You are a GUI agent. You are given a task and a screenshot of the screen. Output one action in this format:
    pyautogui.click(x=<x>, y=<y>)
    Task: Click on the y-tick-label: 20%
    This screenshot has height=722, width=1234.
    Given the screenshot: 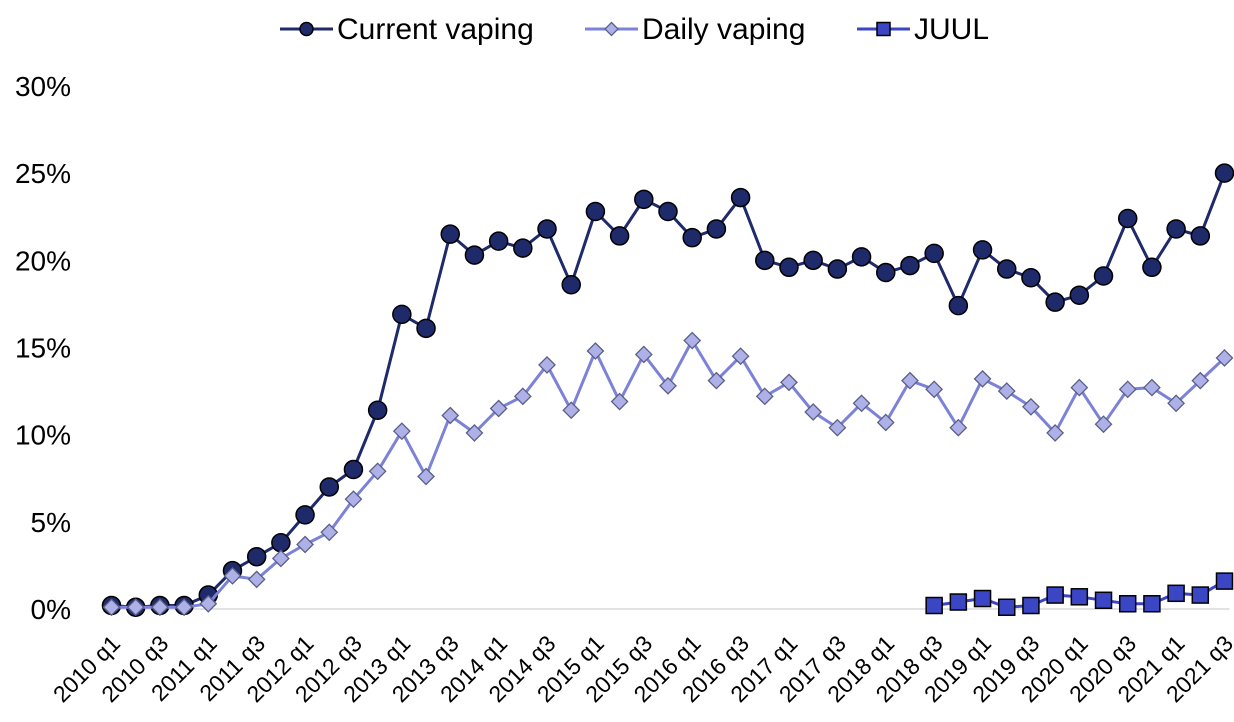 What is the action you would take?
    pyautogui.click(x=43, y=260)
    